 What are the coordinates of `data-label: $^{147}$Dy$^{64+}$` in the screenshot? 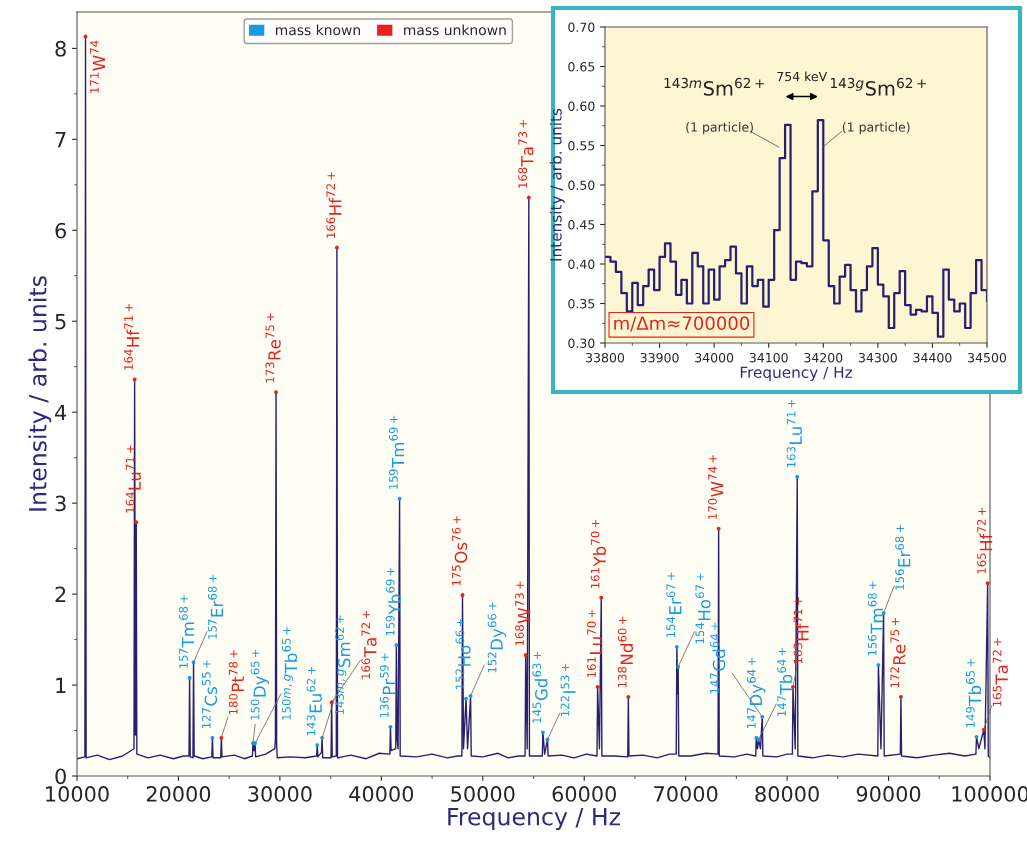 It's located at (756, 693).